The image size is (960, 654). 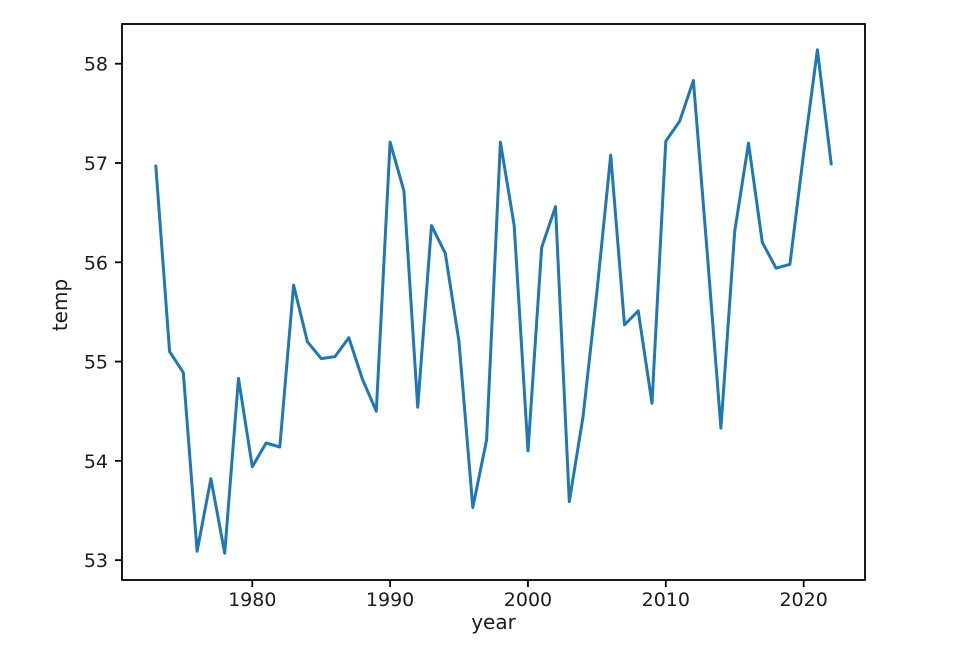 What do you see at coordinates (96, 263) in the screenshot?
I see `y-tick-label: 56` at bounding box center [96, 263].